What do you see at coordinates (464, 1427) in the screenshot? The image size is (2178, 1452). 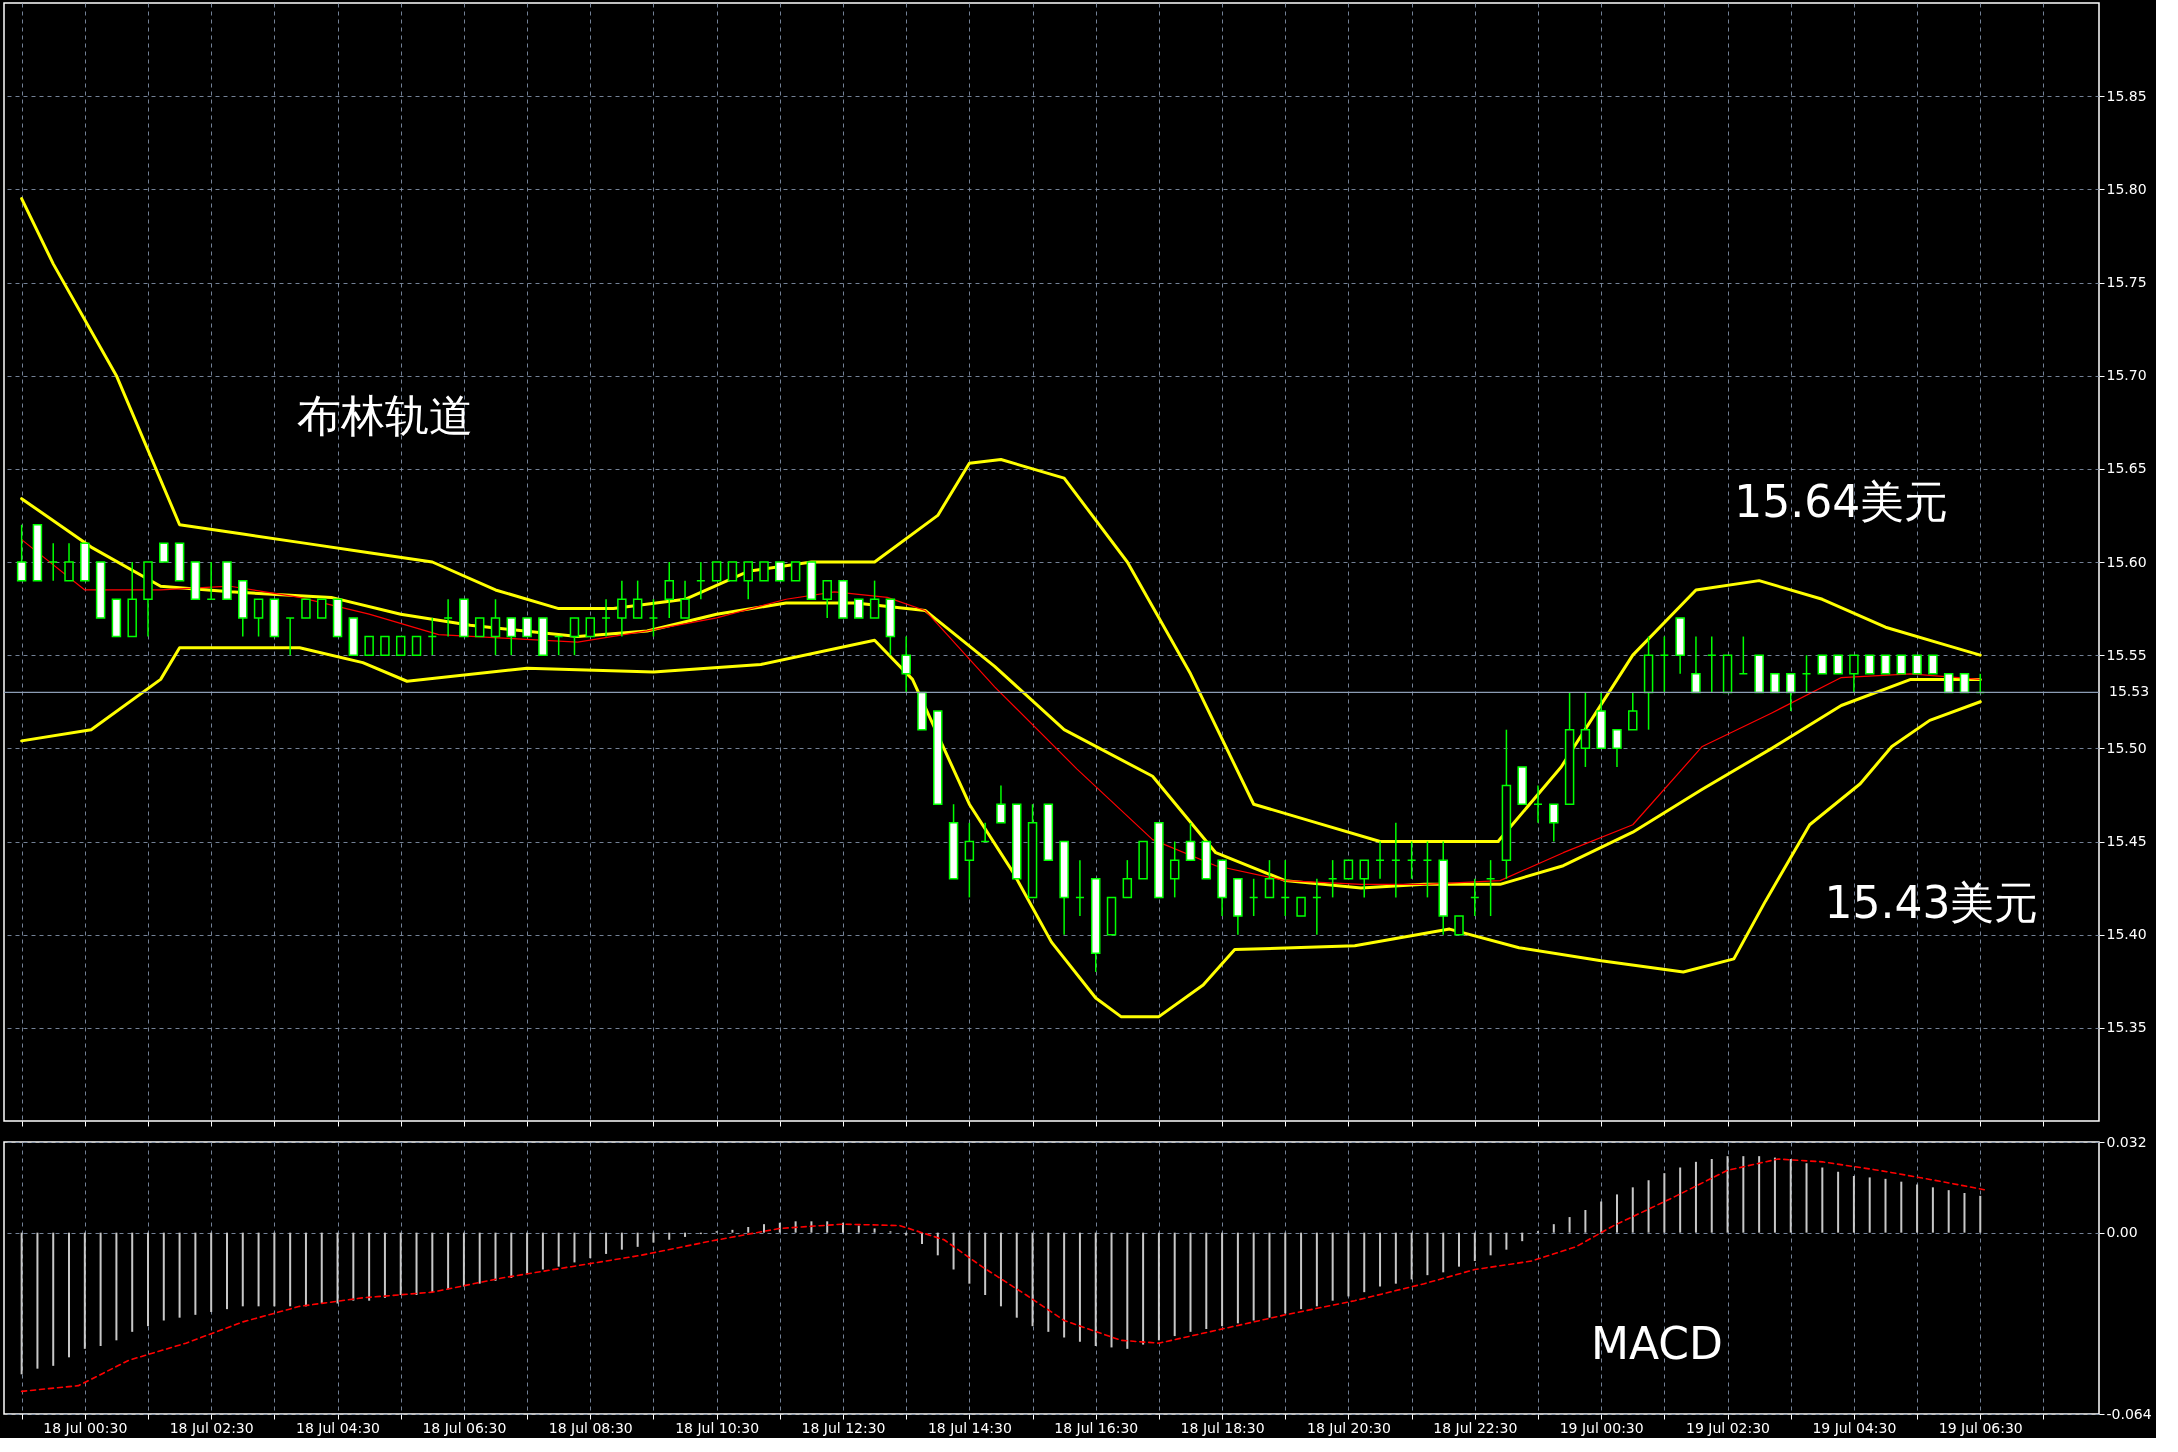 I see `x-tick-label: 18 Jul 06:30` at bounding box center [464, 1427].